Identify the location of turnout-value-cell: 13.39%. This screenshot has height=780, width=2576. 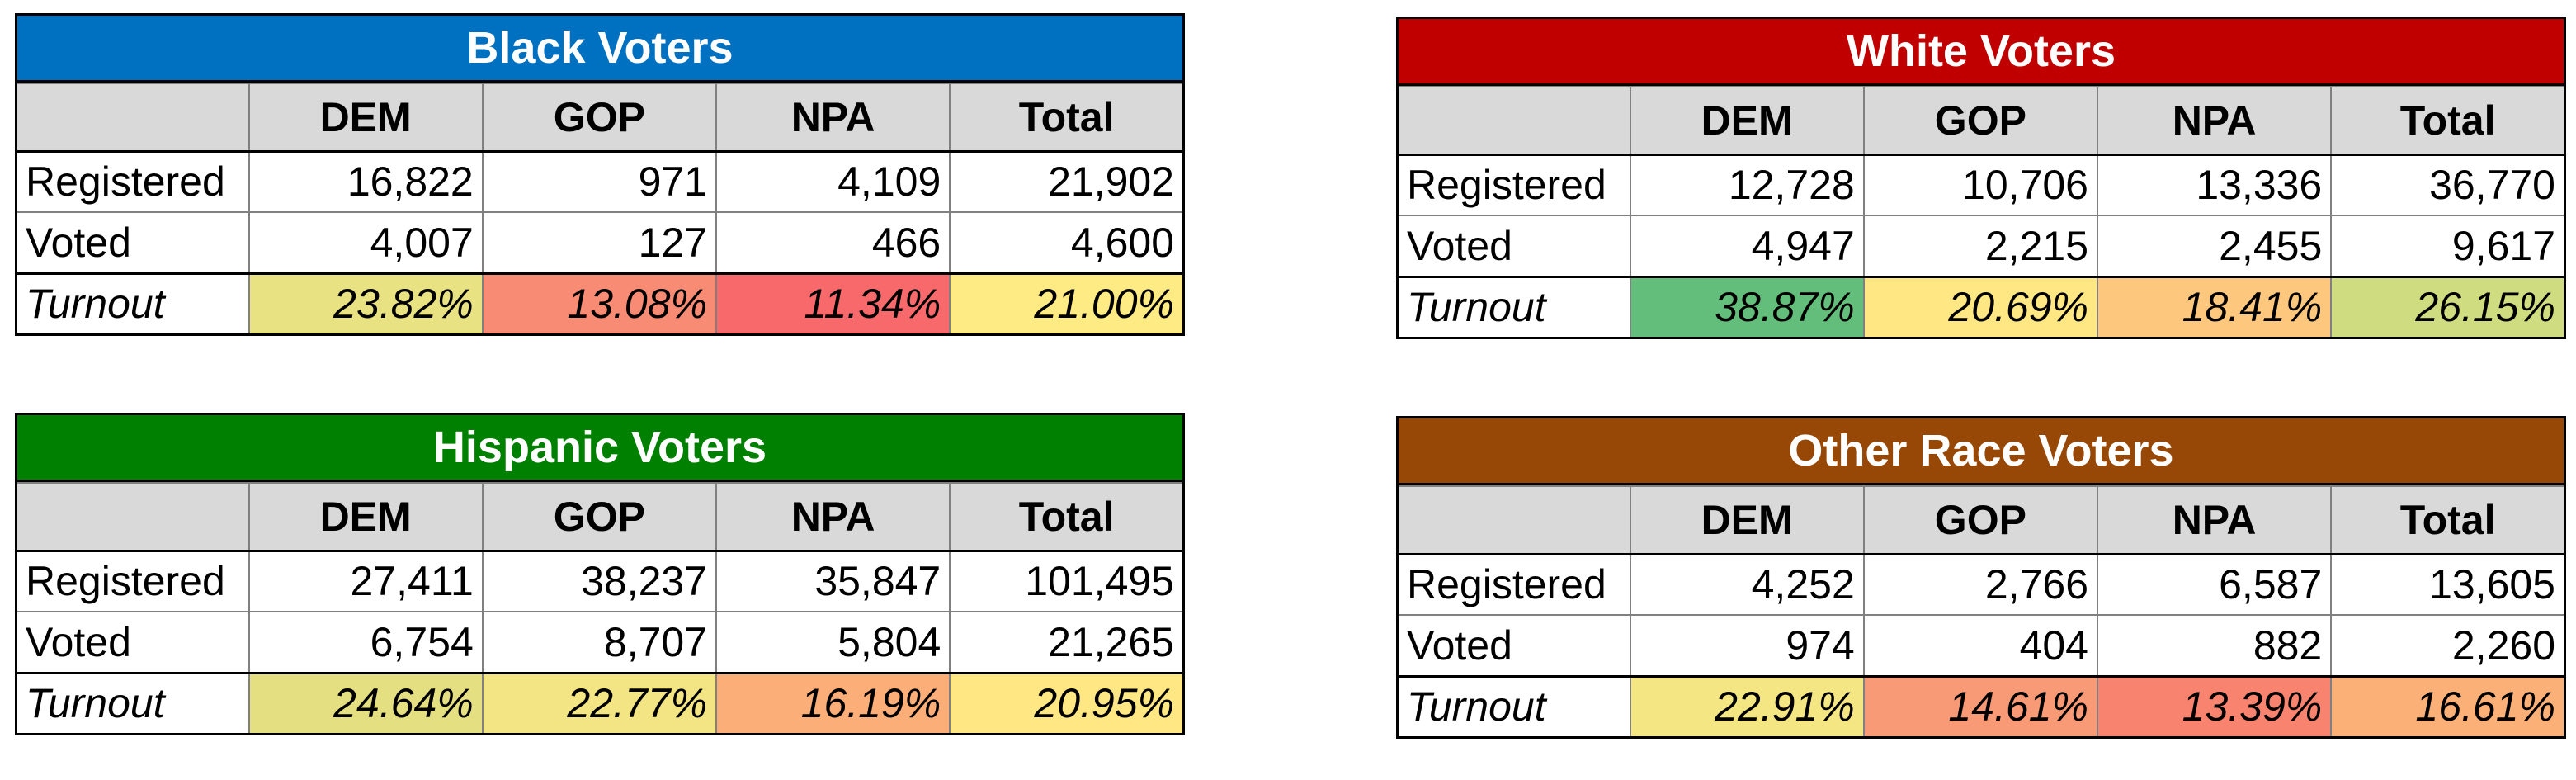
(2214, 706).